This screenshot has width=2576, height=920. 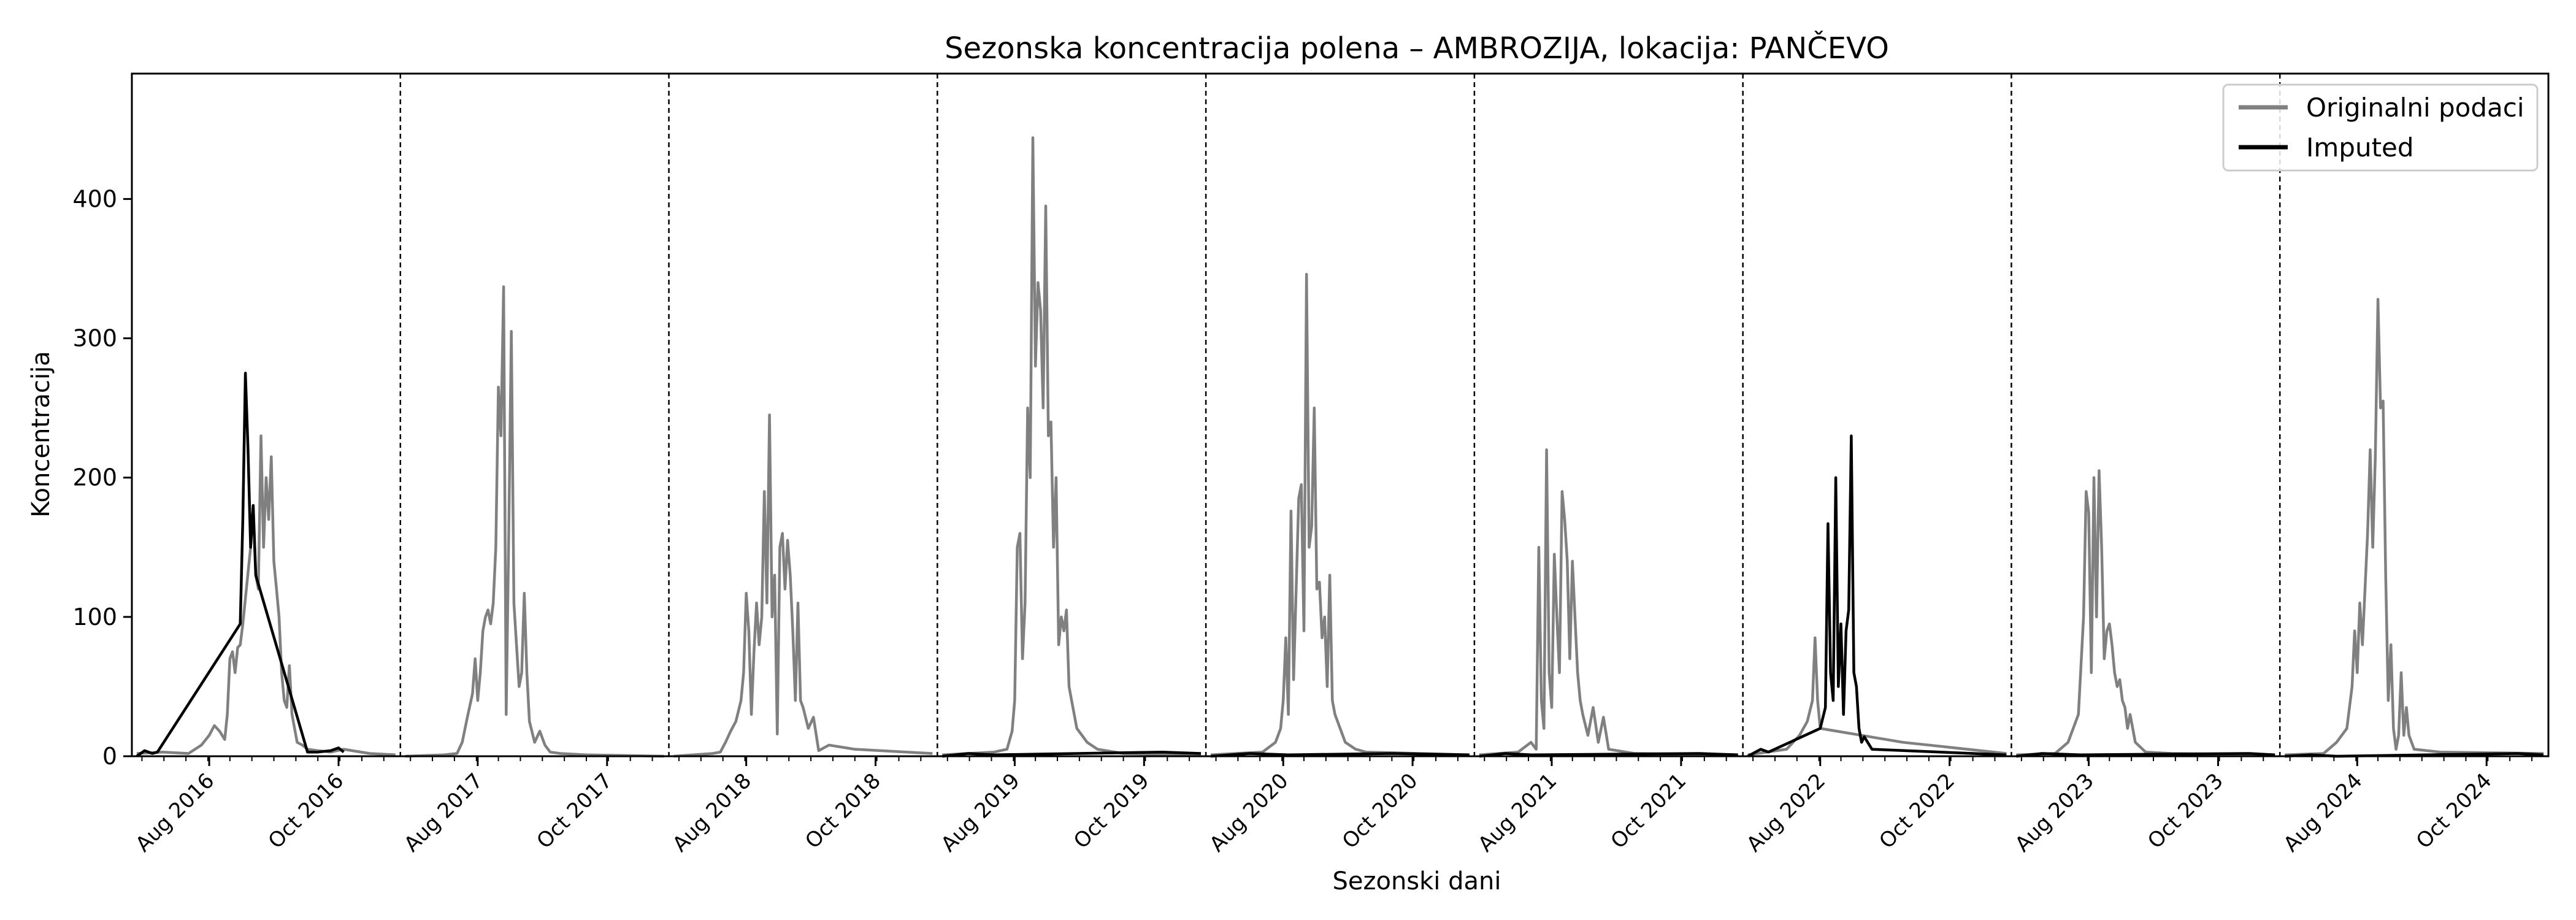 What do you see at coordinates (94, 477) in the screenshot?
I see `y-tick-label: 200` at bounding box center [94, 477].